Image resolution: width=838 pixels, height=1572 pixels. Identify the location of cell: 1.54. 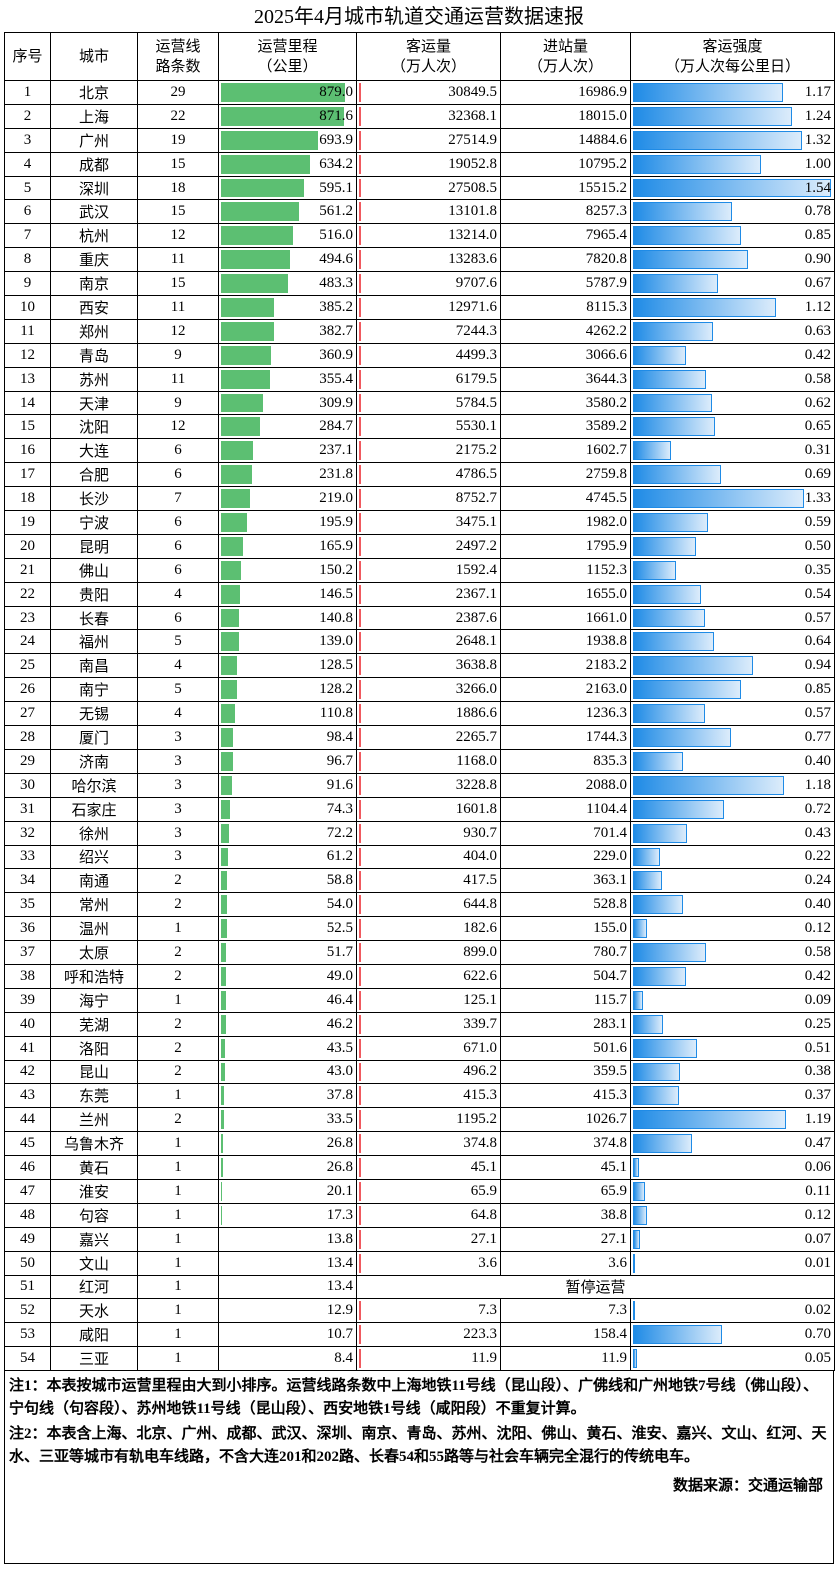
(732, 188).